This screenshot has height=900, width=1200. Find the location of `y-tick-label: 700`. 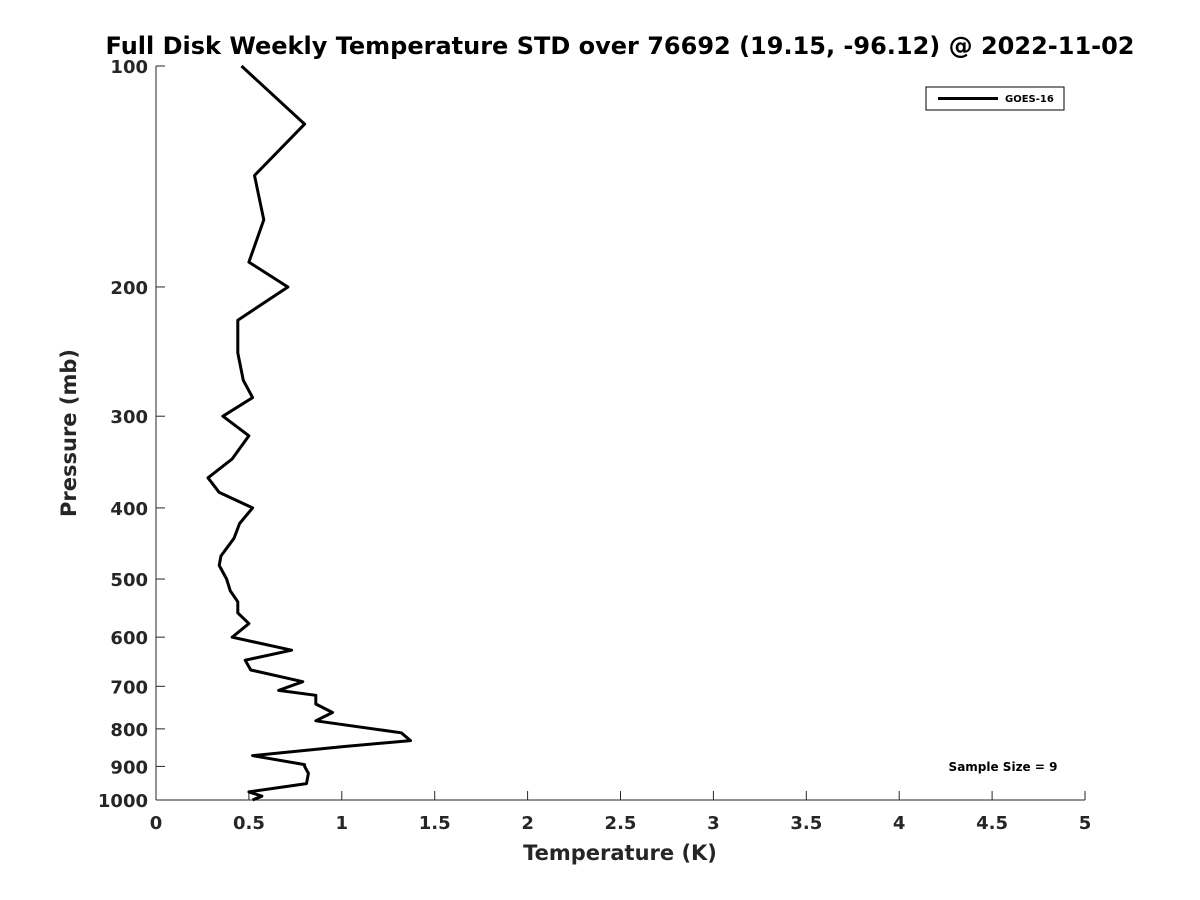

y-tick-label: 700 is located at coordinates (129, 687).